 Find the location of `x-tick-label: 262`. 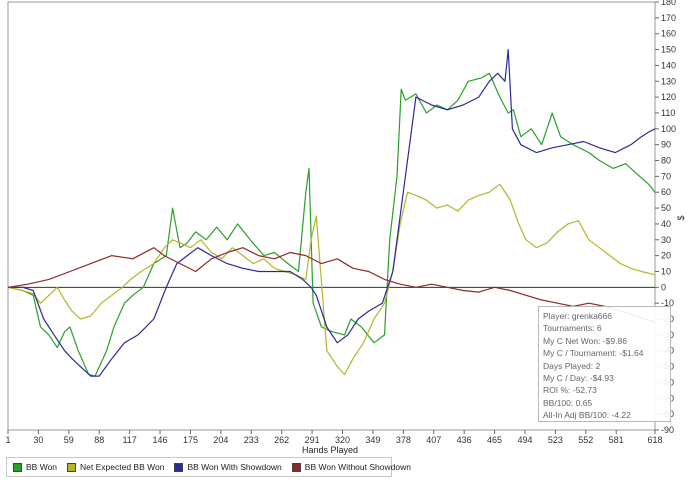

x-tick-label: 262 is located at coordinates (281, 440).